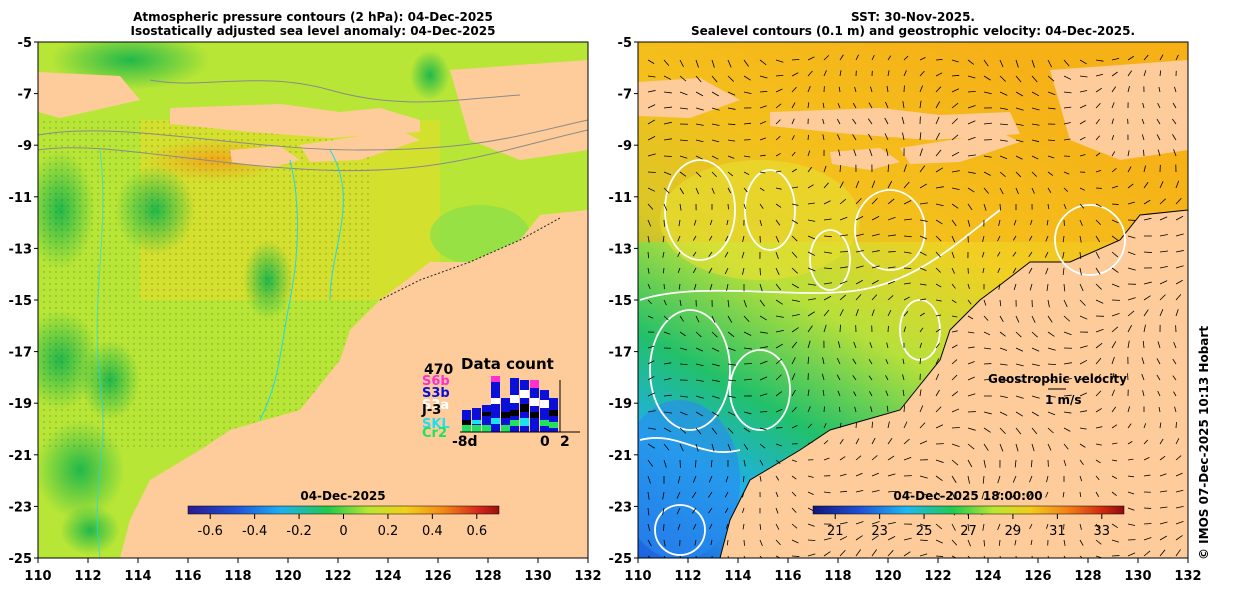 The width and height of the screenshot is (1250, 590). What do you see at coordinates (187, 576) in the screenshot?
I see `x-tick-label: 116` at bounding box center [187, 576].